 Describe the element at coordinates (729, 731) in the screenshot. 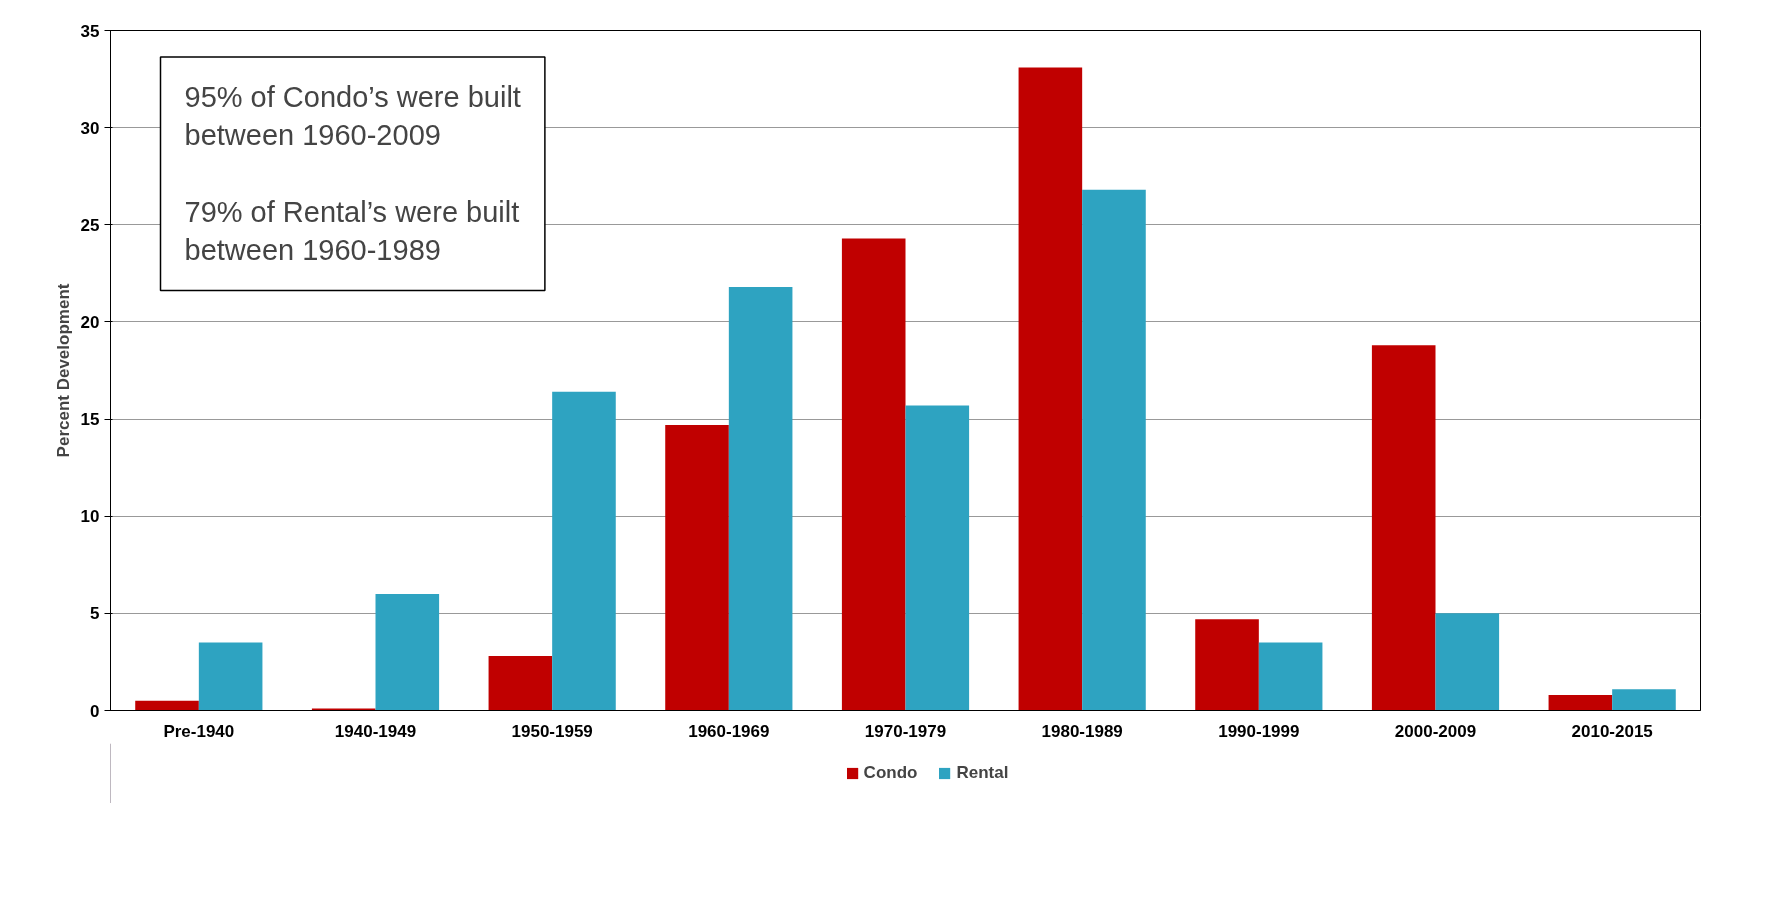

I see `x-tick-label: 1960-1969` at that location.